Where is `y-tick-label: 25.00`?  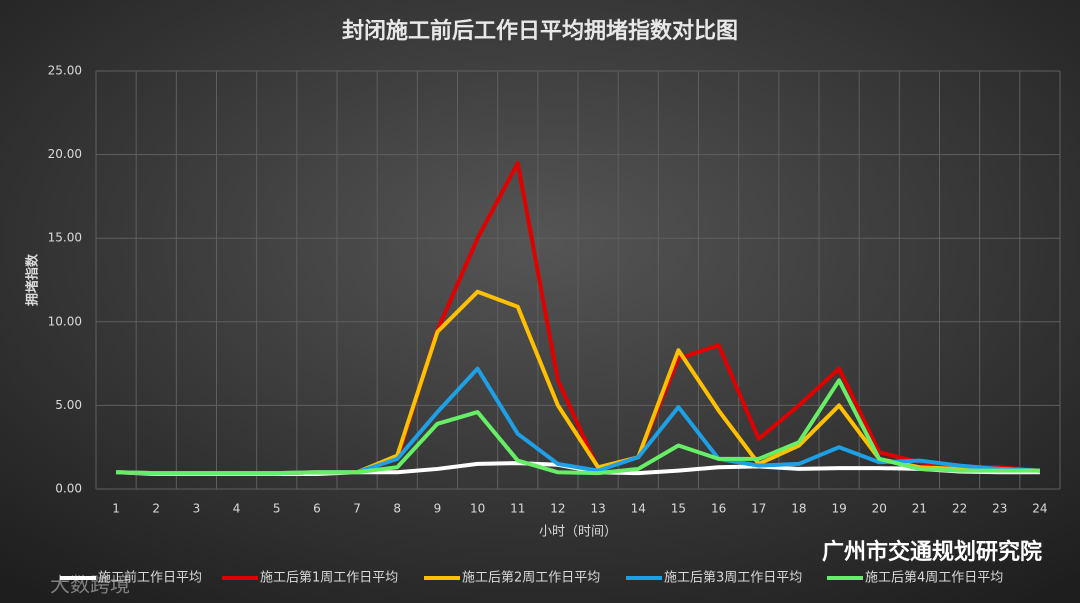 y-tick-label: 25.00 is located at coordinates (65, 71).